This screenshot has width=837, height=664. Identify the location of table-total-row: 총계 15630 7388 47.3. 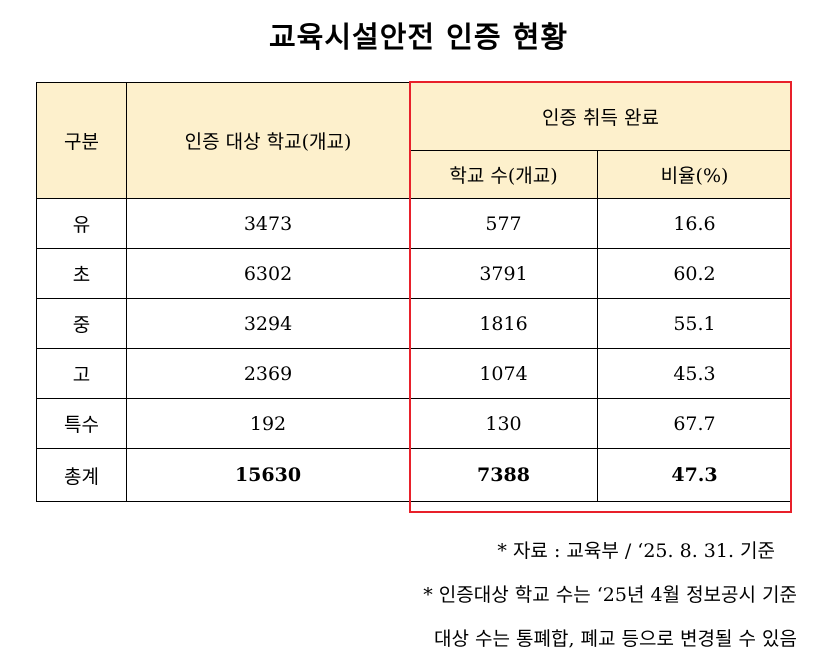
(414, 475).